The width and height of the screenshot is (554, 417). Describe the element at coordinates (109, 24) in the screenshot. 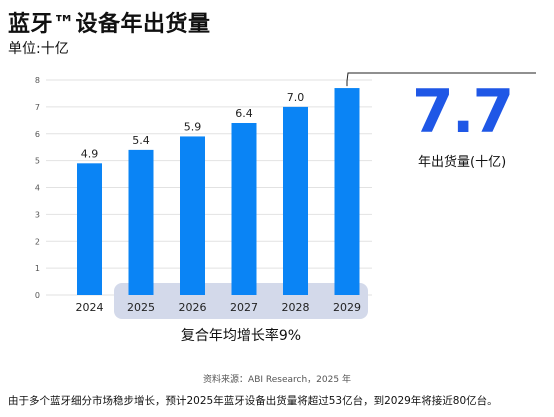

I see `chart-title: 蓝牙™设备年出货量` at that location.